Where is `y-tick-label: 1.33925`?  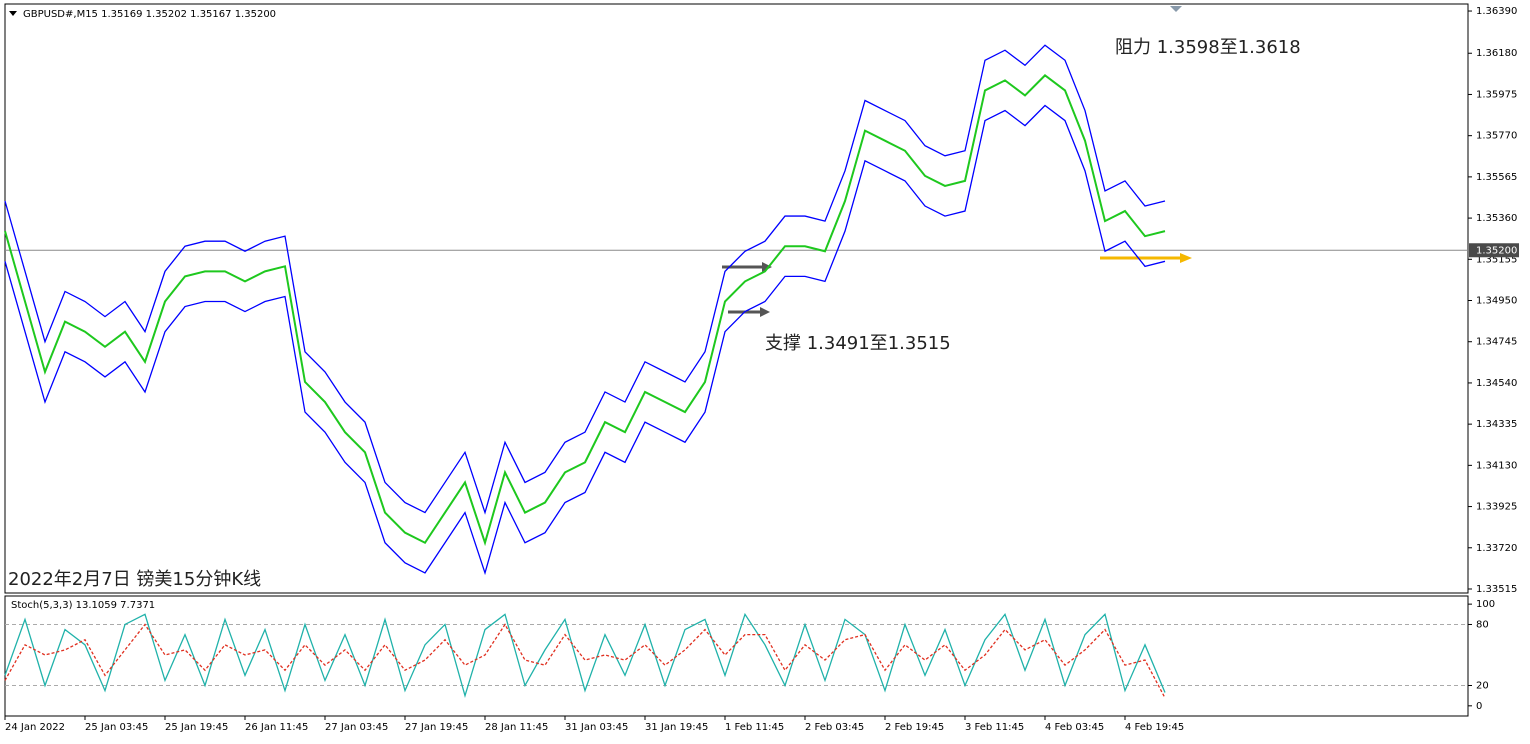
y-tick-label: 1.33925 is located at coordinates (1496, 507).